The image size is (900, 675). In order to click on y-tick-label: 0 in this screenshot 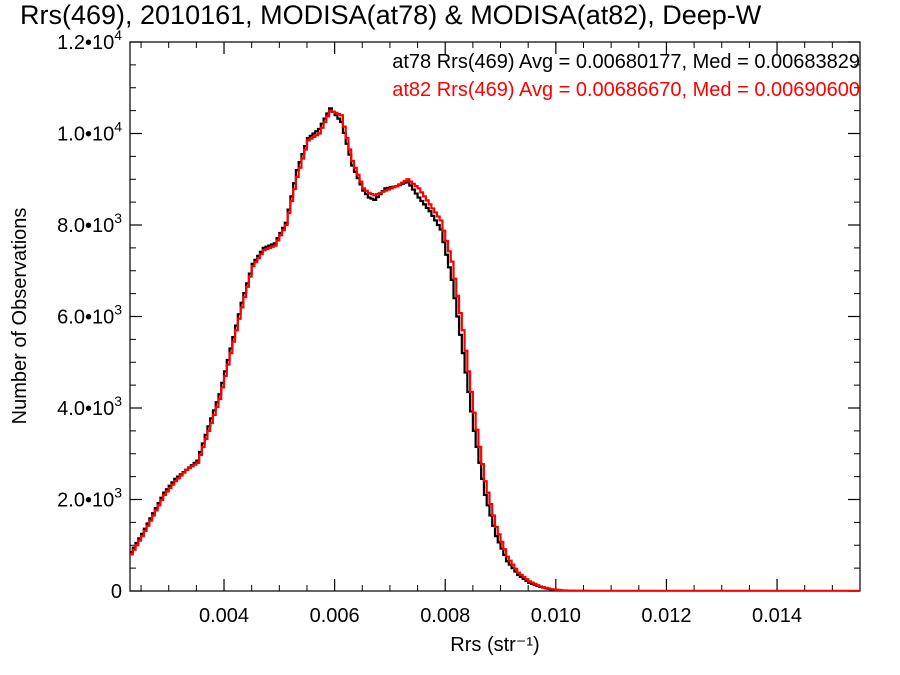, I will do `click(116, 592)`.